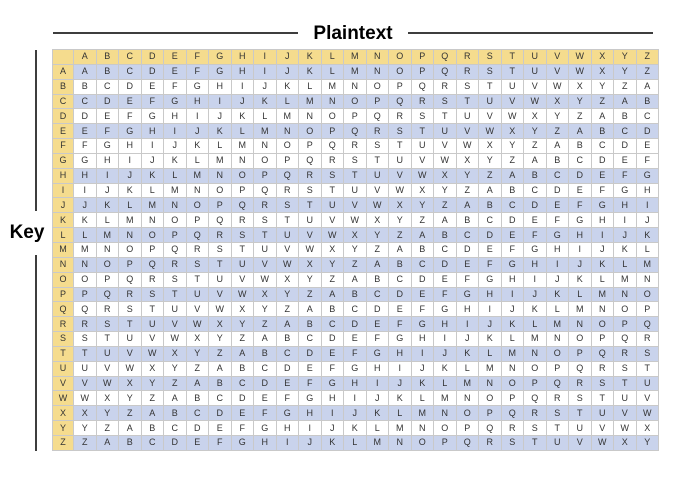  Describe the element at coordinates (490, 428) in the screenshot. I see `cipher-cell: Q` at that location.